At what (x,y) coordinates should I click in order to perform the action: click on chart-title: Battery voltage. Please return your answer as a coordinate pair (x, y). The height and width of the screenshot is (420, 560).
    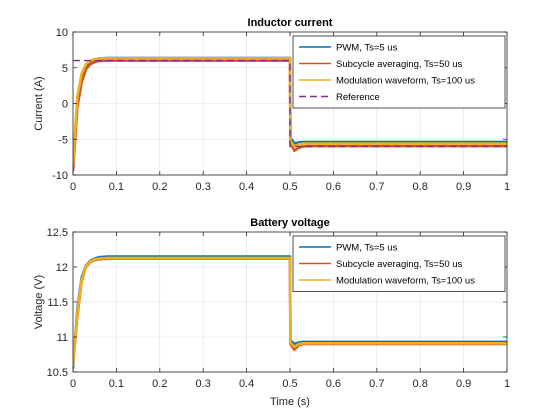
    Looking at the image, I should click on (289, 223).